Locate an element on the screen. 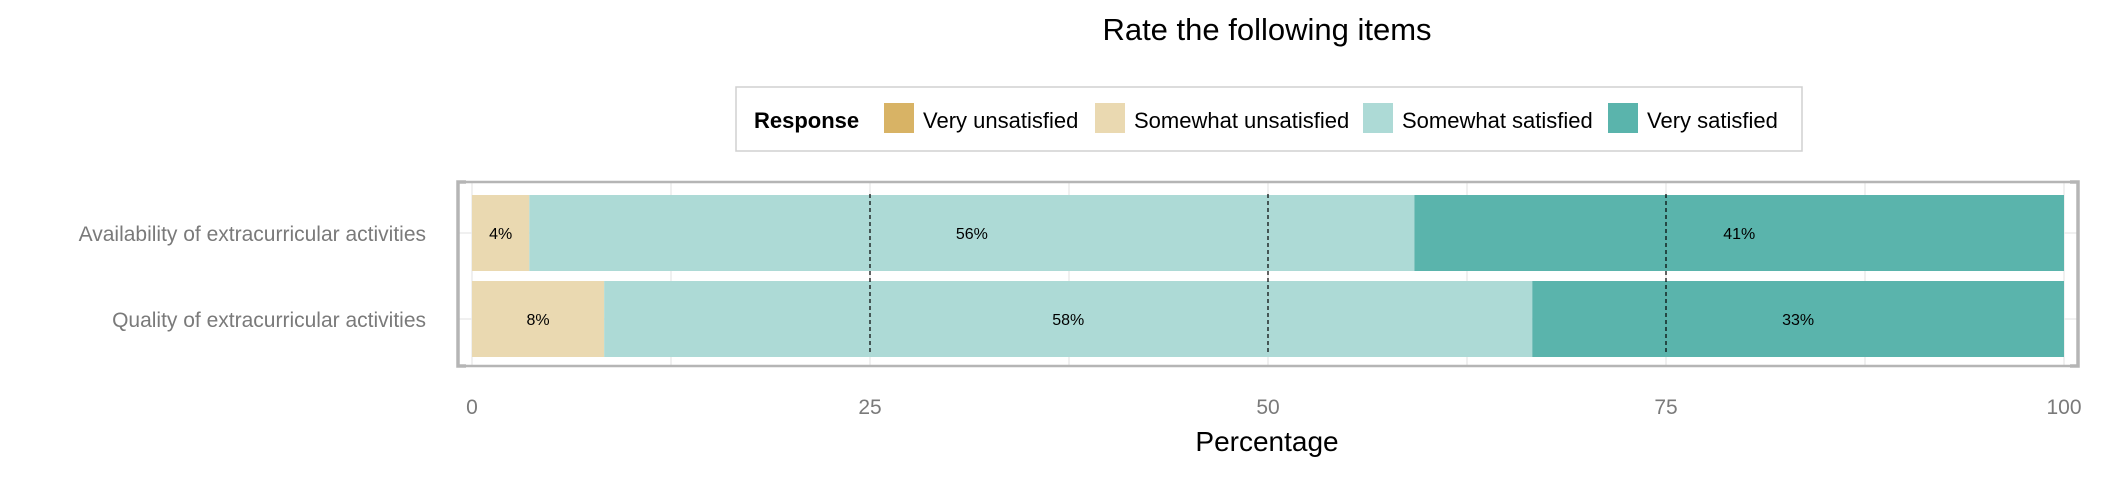  category-label: Quality of extracurricular activities is located at coordinates (269, 320).